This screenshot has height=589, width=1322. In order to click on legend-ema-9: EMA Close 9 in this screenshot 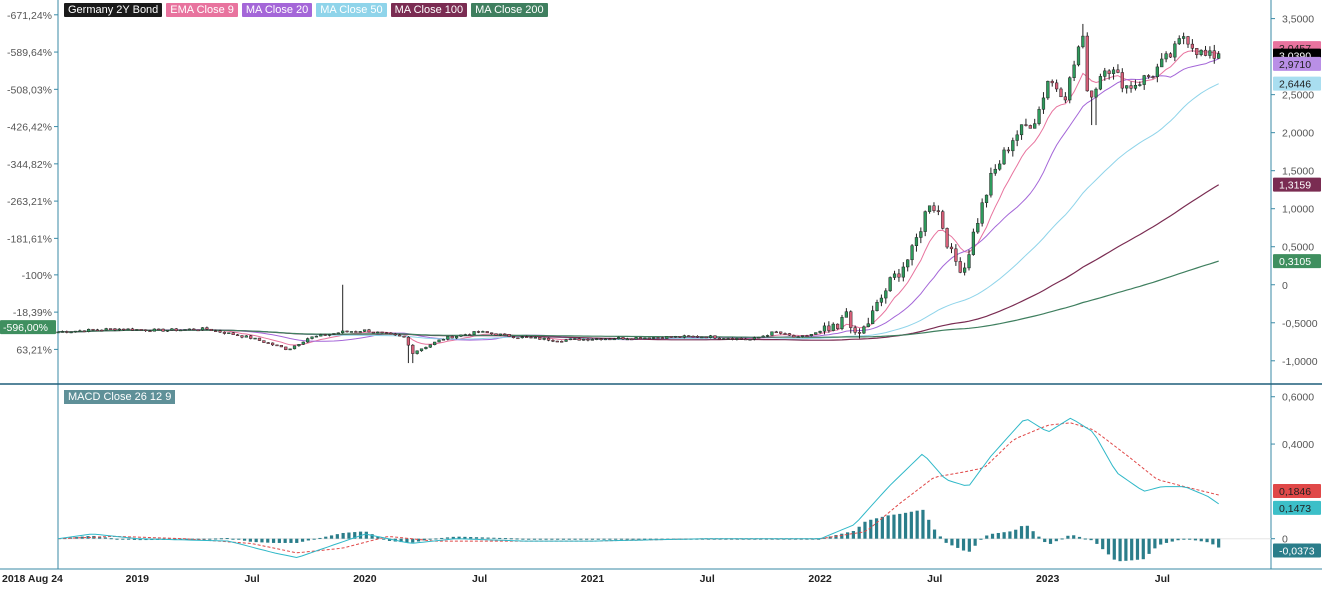, I will do `click(202, 10)`.